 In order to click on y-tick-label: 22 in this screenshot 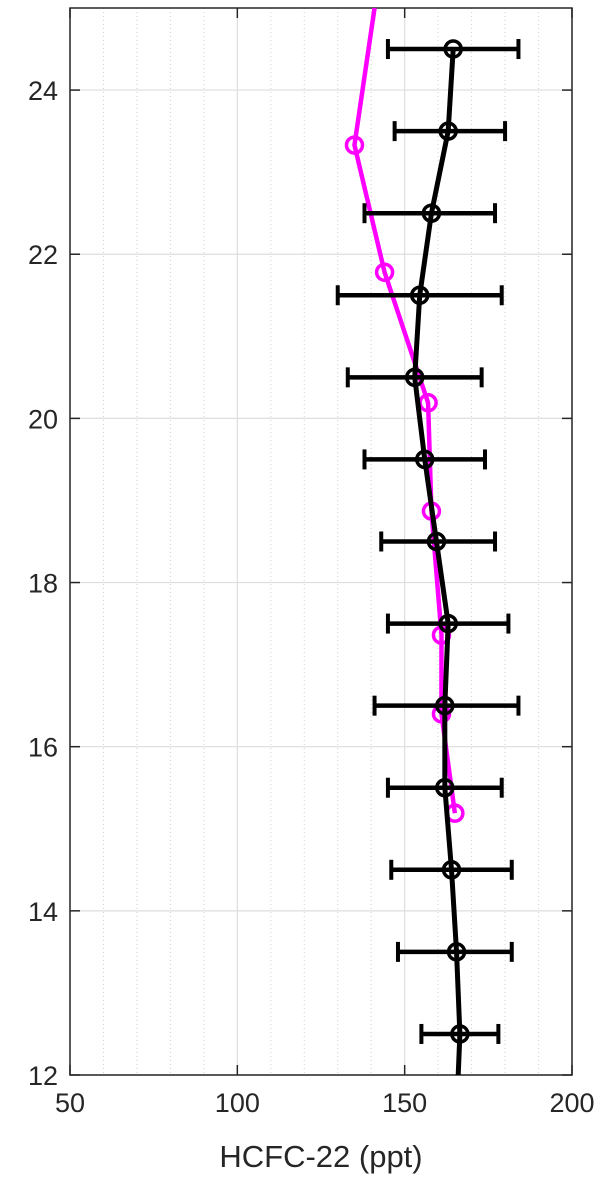, I will do `click(43, 255)`.